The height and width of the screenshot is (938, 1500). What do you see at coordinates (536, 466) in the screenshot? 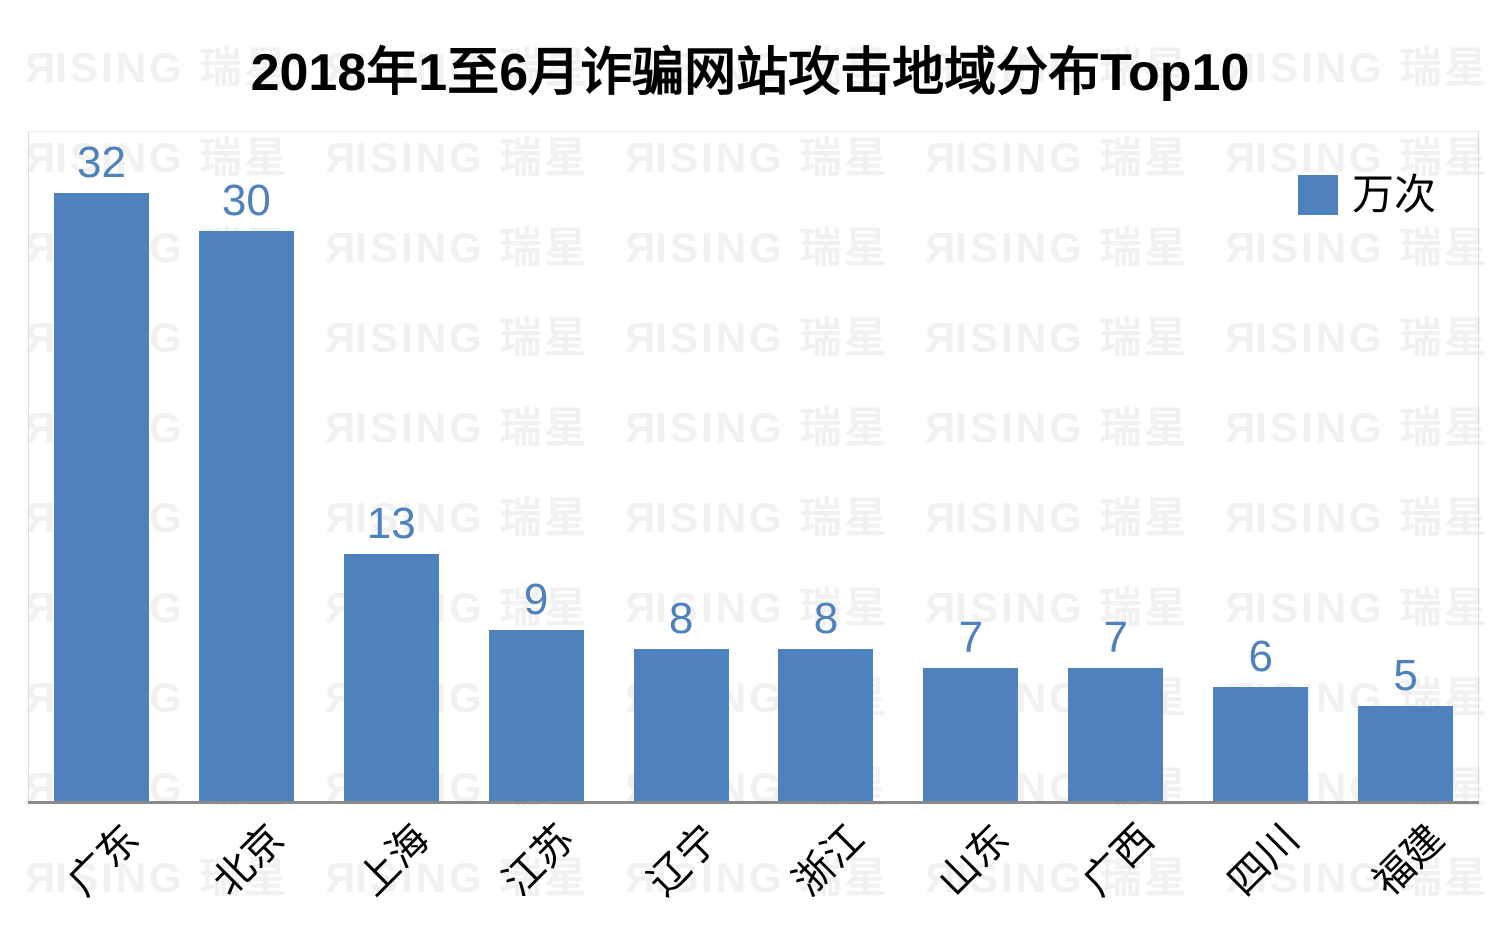
I see `bar-slot: 9` at bounding box center [536, 466].